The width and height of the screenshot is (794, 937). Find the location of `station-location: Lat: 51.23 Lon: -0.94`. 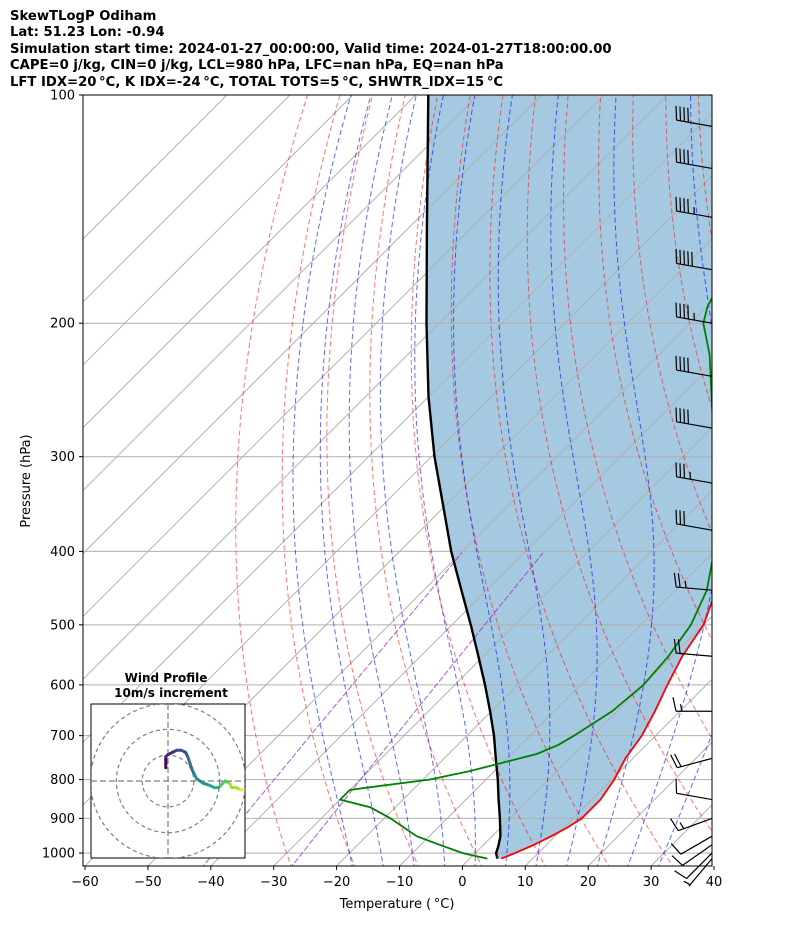

station-location: Lat: 51.23 Lon: -0.94 is located at coordinates (87, 33).